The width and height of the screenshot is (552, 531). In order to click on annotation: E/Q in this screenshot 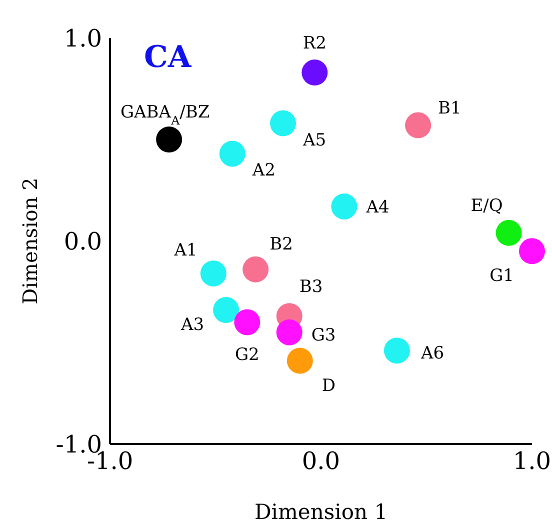, I will do `click(486, 206)`.